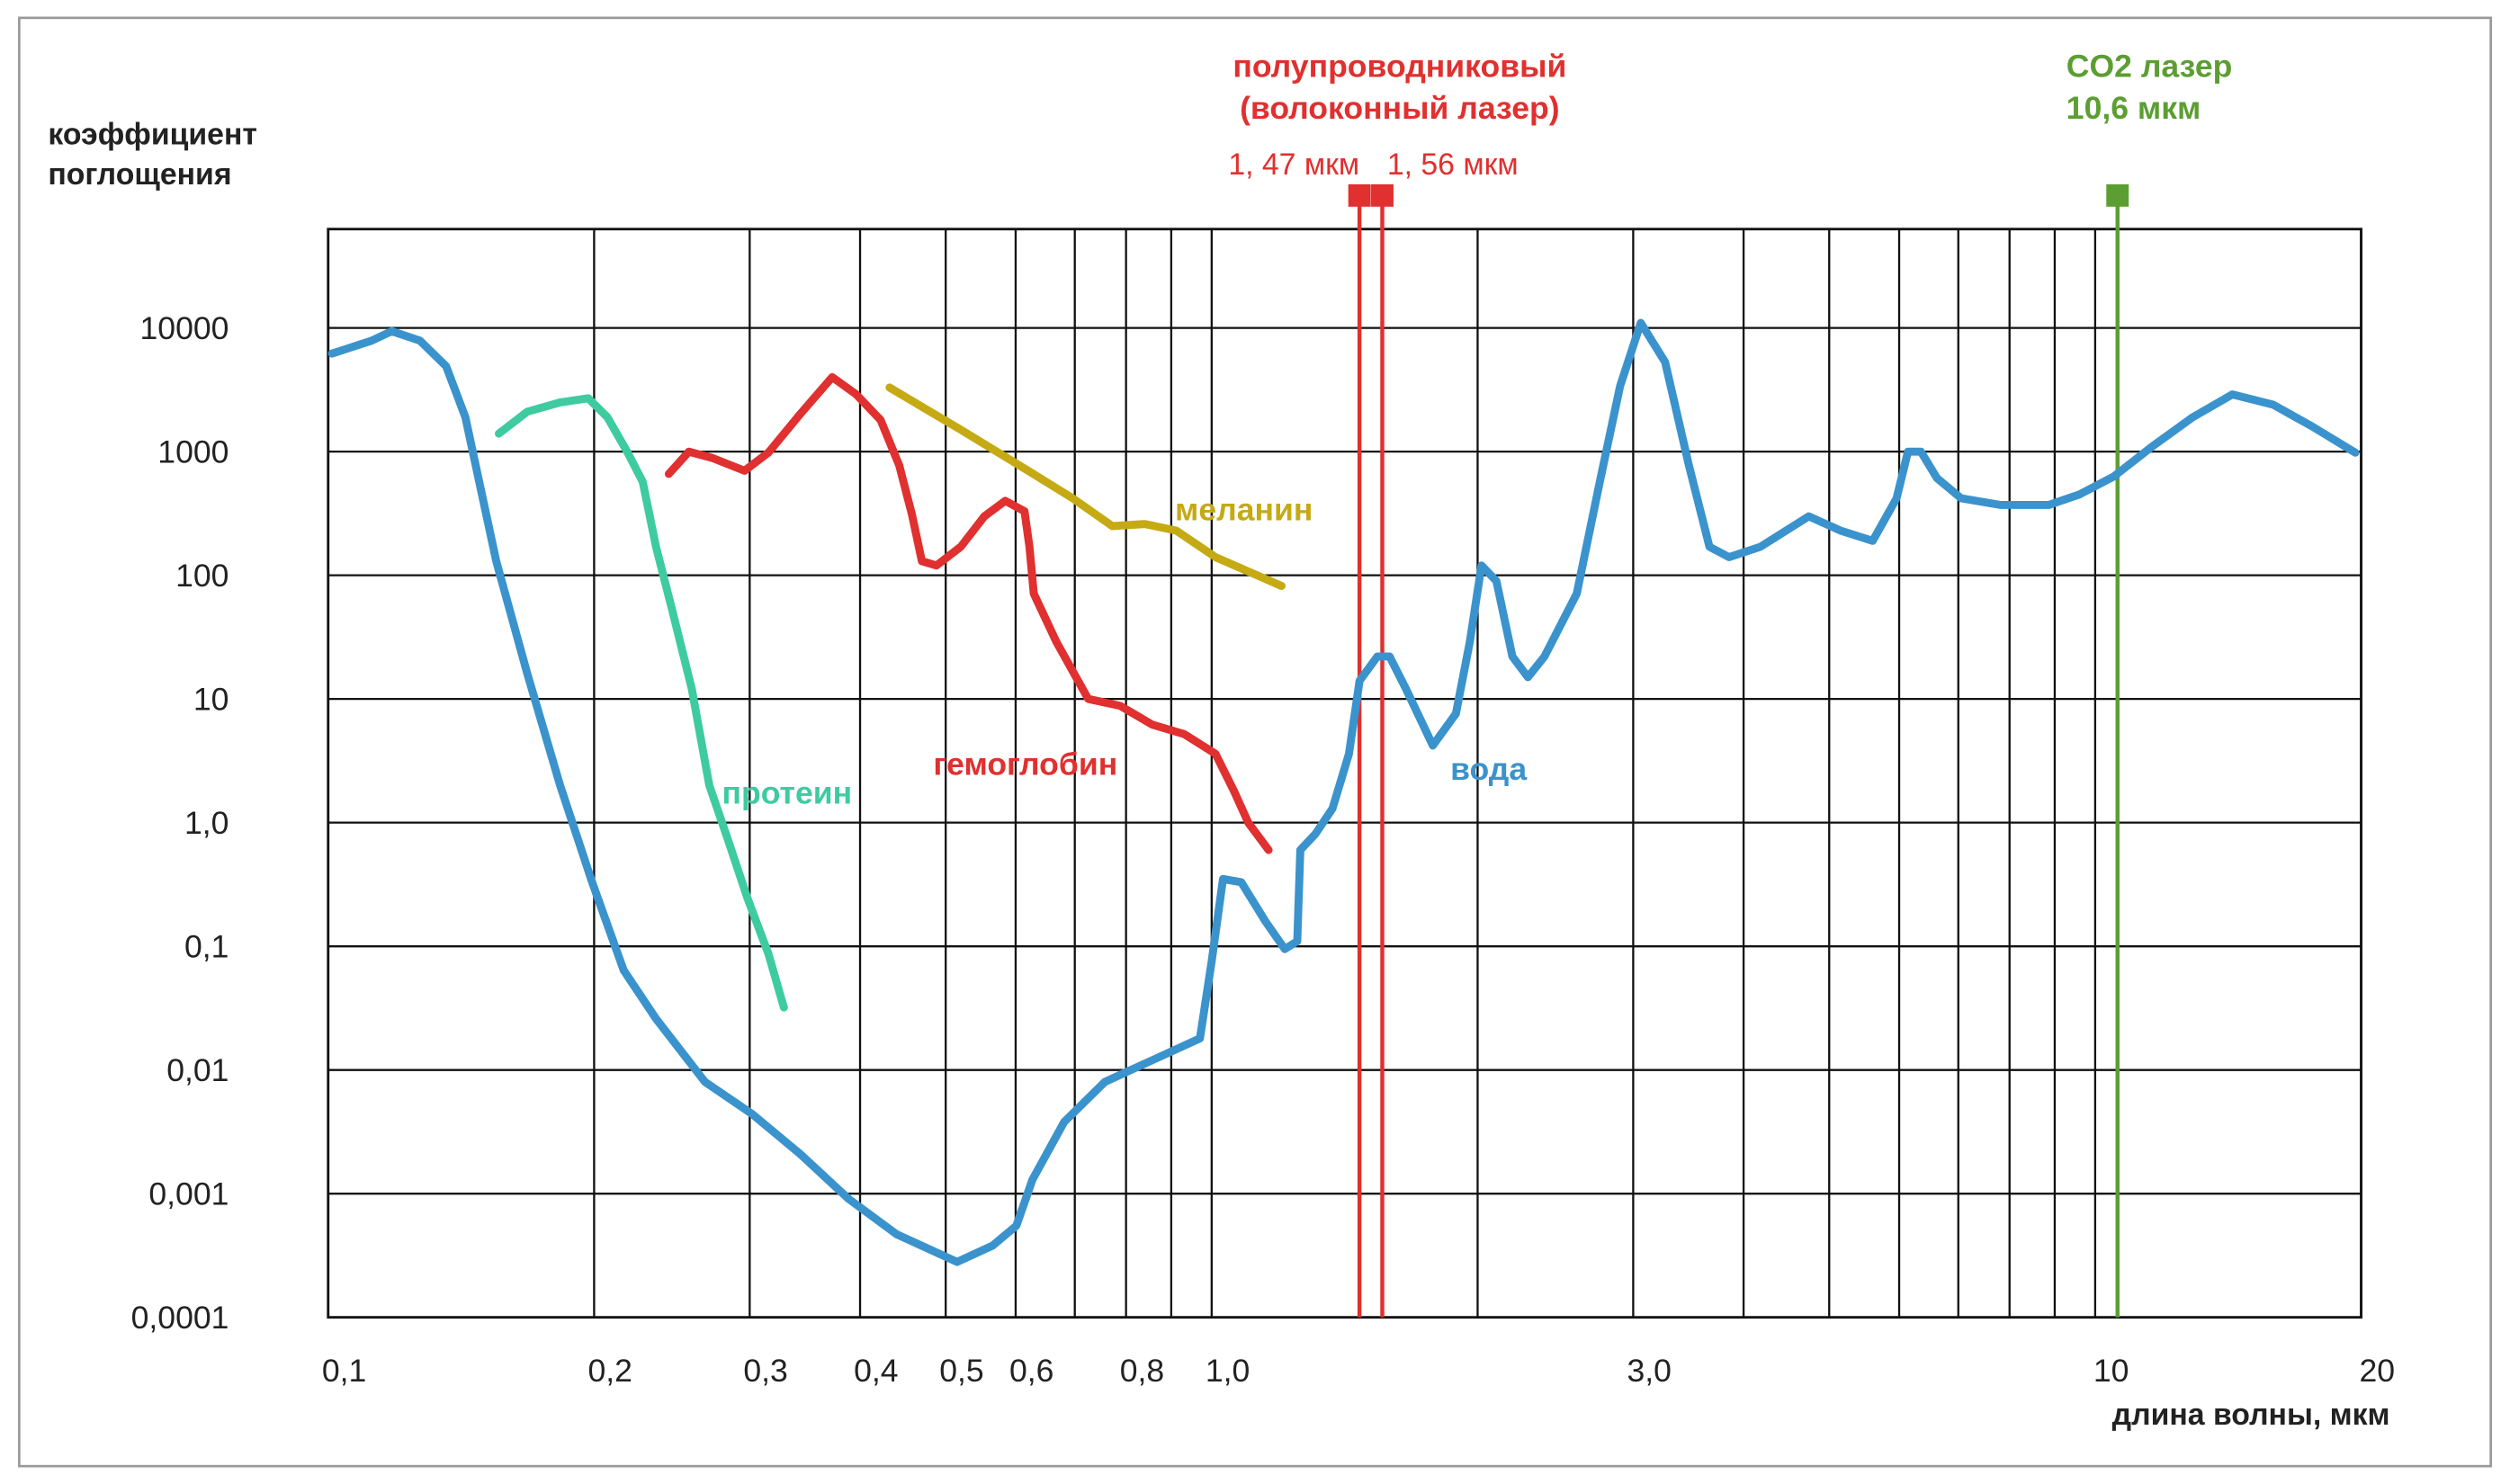 The width and height of the screenshot is (2510, 1484). What do you see at coordinates (1649, 1371) in the screenshot?
I see `x-tick-label: 3,0` at bounding box center [1649, 1371].